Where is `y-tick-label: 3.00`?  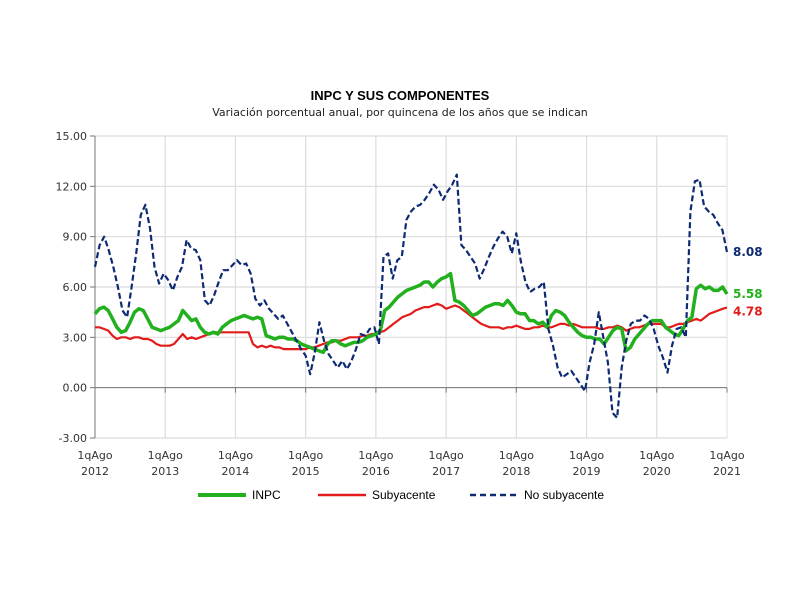 y-tick-label: 3.00 is located at coordinates (75, 337).